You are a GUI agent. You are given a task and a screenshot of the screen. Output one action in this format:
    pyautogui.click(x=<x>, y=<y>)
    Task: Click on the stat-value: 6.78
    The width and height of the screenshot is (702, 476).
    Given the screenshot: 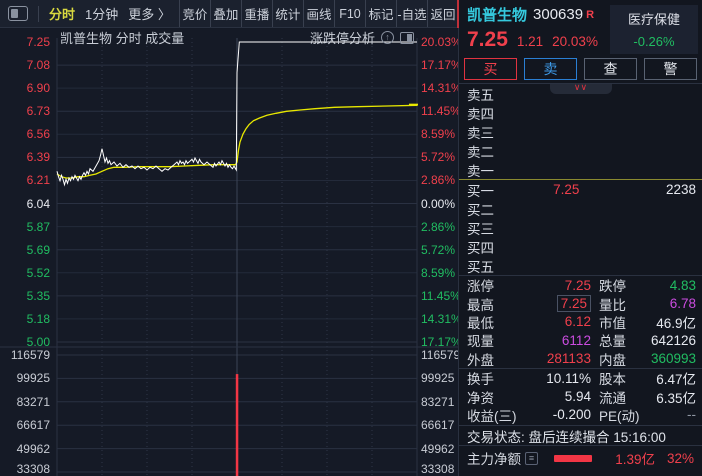 What is the action you would take?
    pyautogui.click(x=682, y=304)
    